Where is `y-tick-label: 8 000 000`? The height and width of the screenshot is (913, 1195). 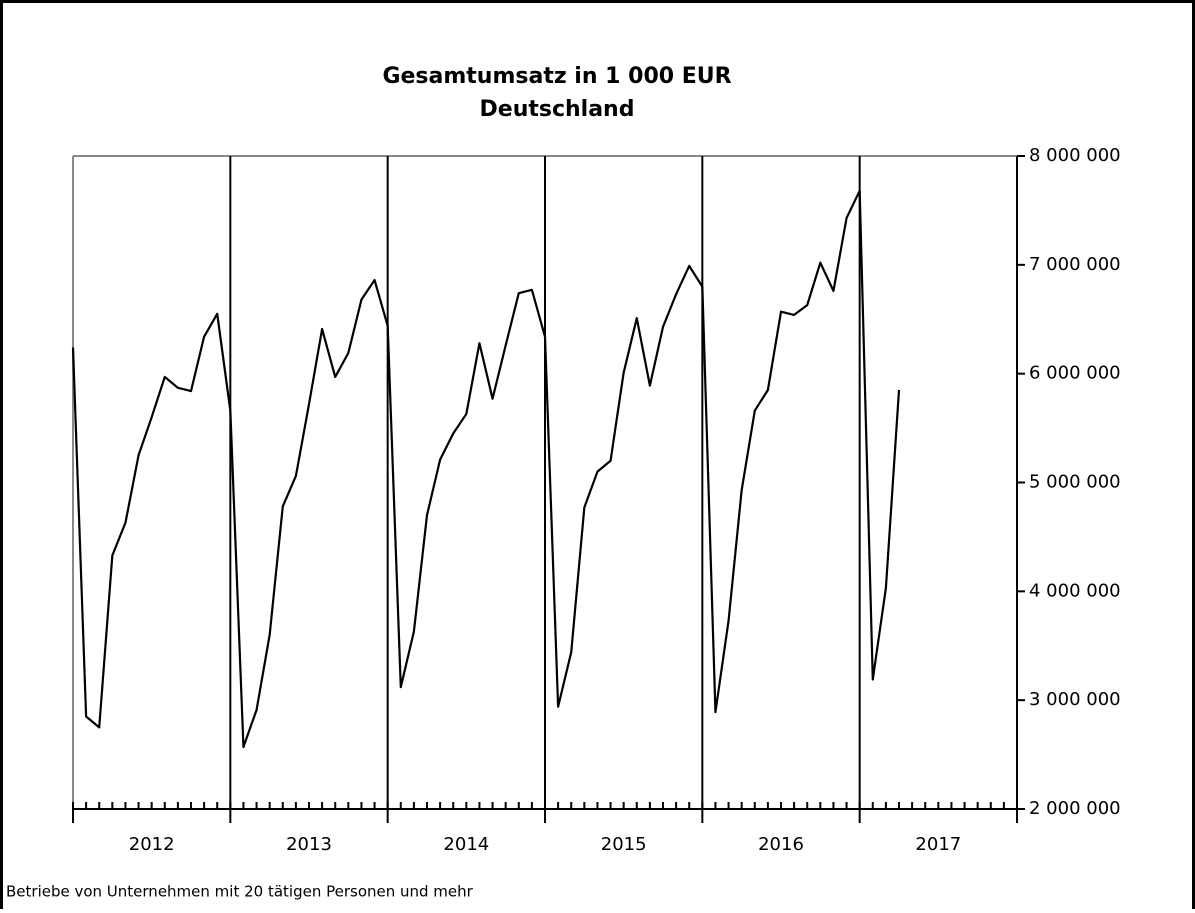 y-tick-label: 8 000 000 is located at coordinates (1075, 155).